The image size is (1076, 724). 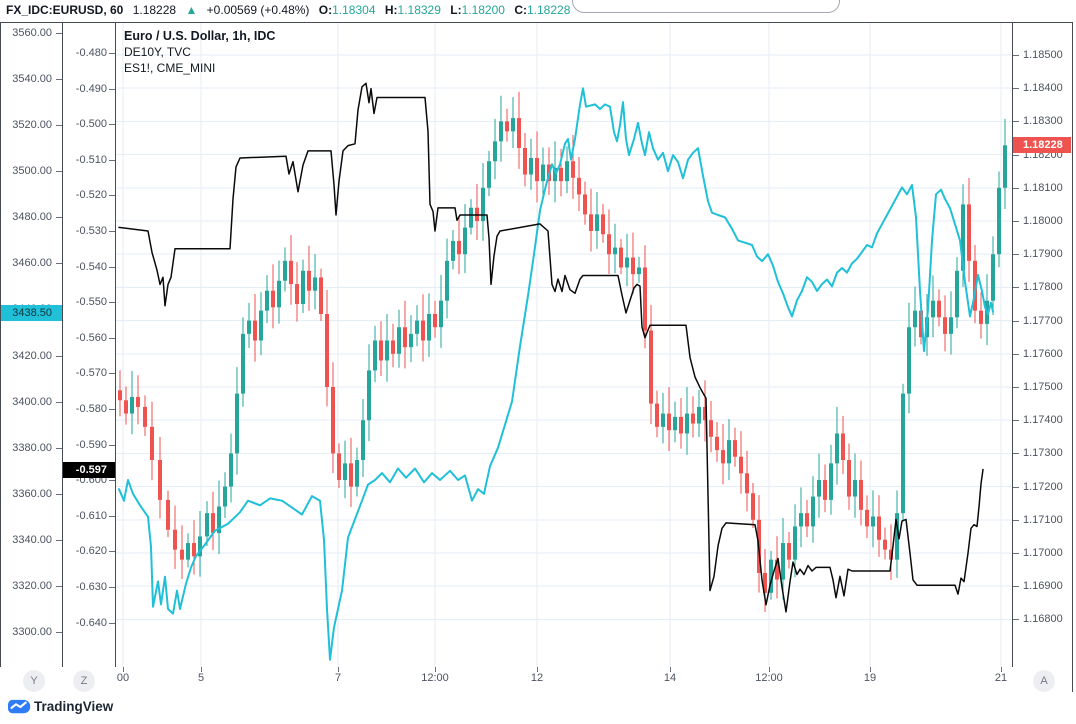 I want to click on fx-axis-label: 1.18500, so click(x=1043, y=55).